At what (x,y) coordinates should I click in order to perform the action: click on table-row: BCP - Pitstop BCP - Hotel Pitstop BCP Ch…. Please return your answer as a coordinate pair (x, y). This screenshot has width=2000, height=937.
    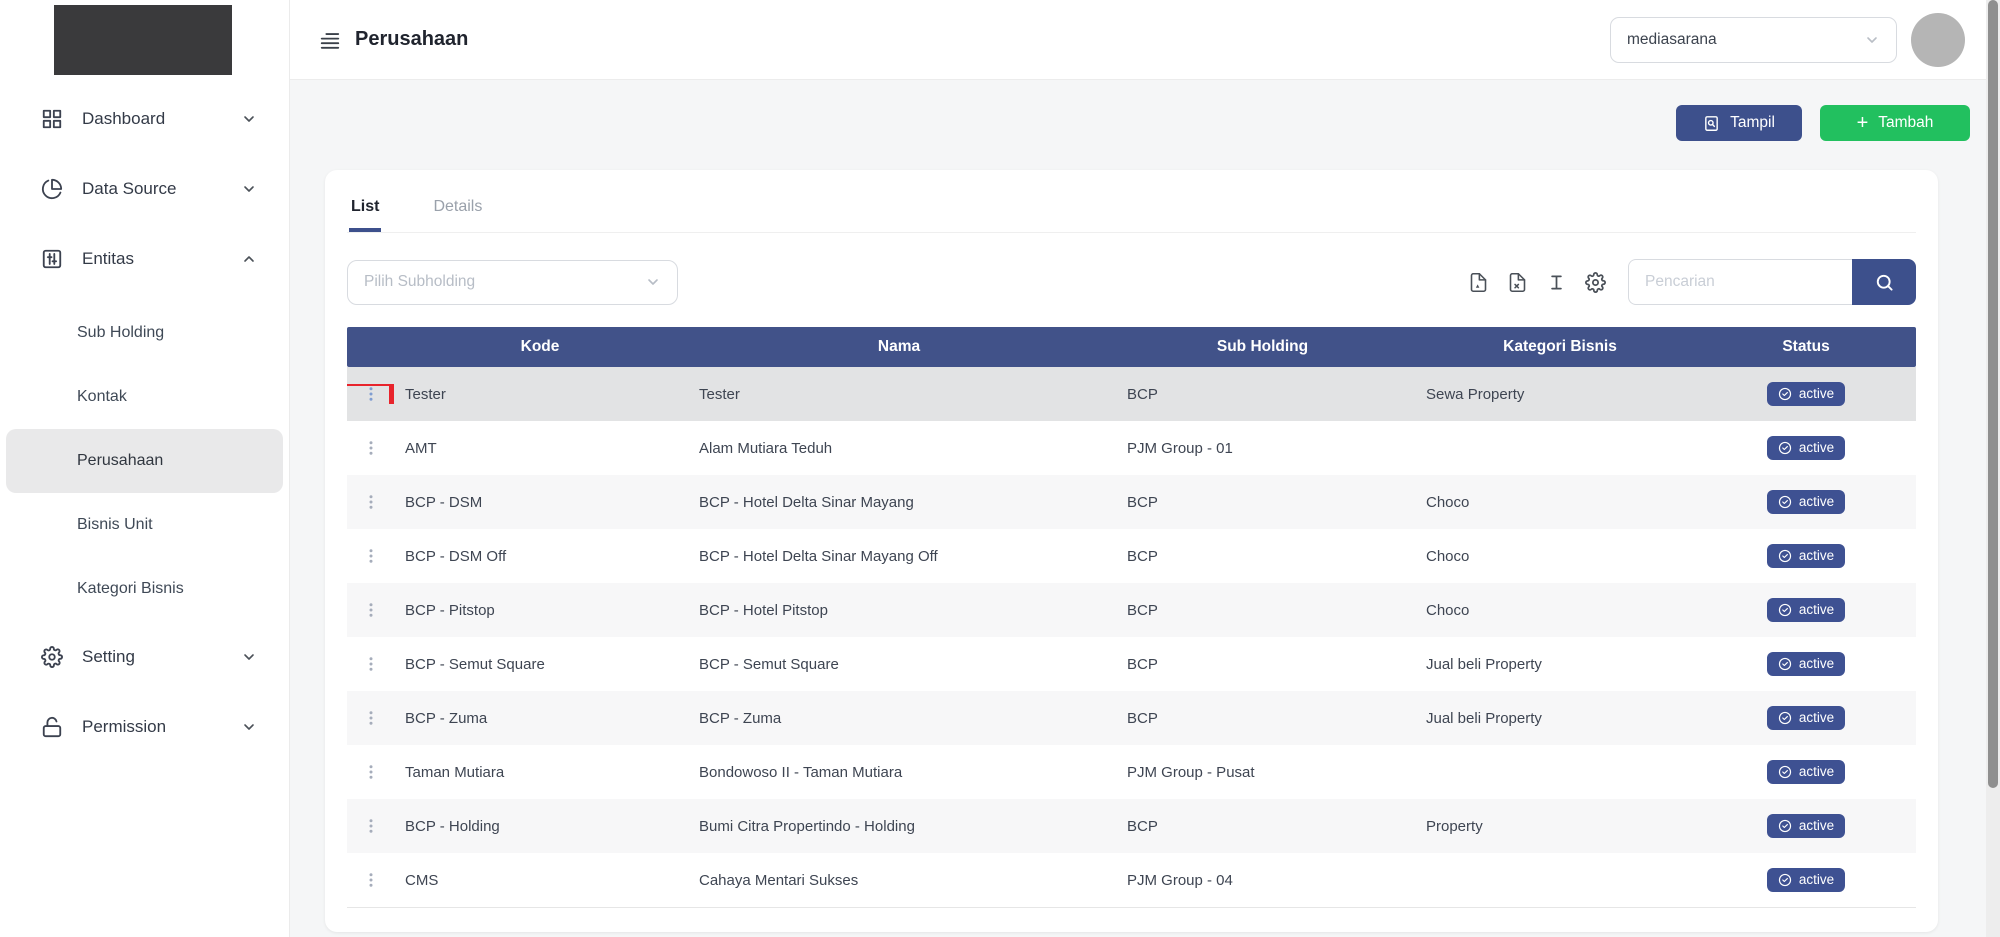
    Looking at the image, I should click on (1131, 610).